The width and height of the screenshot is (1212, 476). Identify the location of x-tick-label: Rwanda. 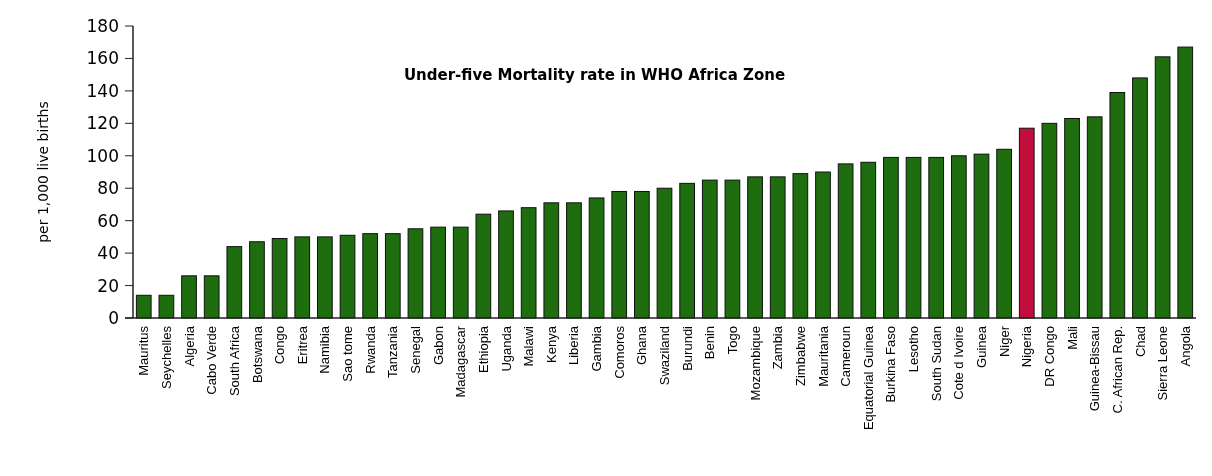
(370, 349).